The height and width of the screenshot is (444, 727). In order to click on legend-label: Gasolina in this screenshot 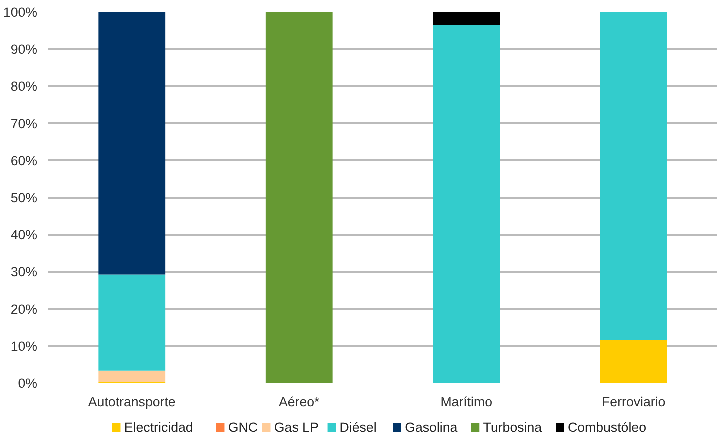, I will do `click(431, 427)`.